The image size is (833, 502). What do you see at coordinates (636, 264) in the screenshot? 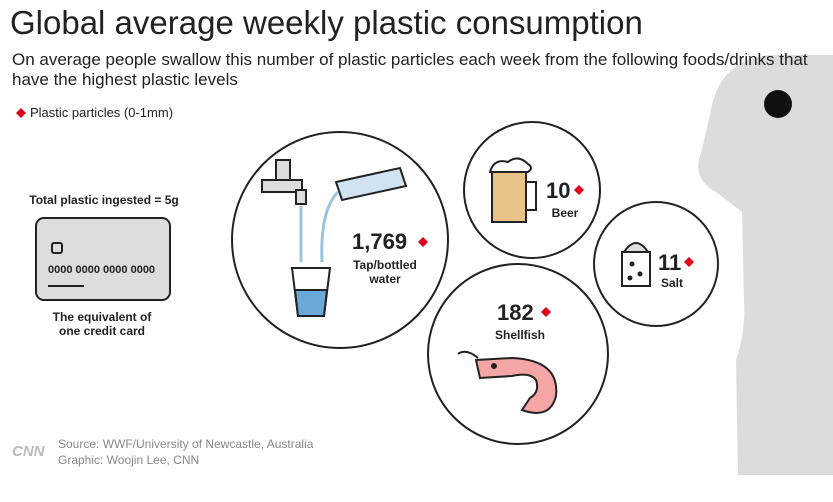
I see `salt-icon` at bounding box center [636, 264].